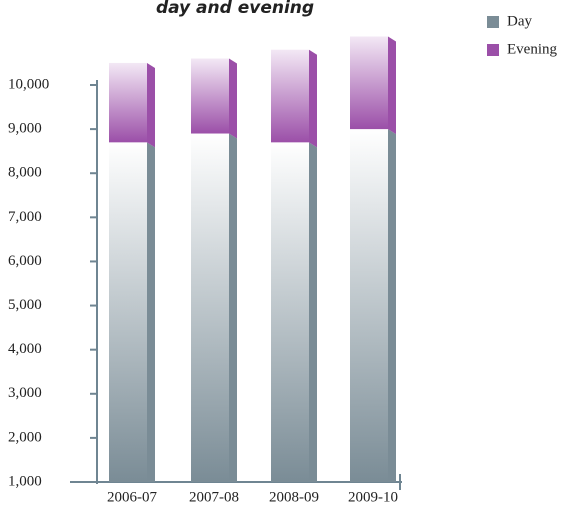  Describe the element at coordinates (25, 349) in the screenshot. I see `y-tick-label: 4,000` at that location.